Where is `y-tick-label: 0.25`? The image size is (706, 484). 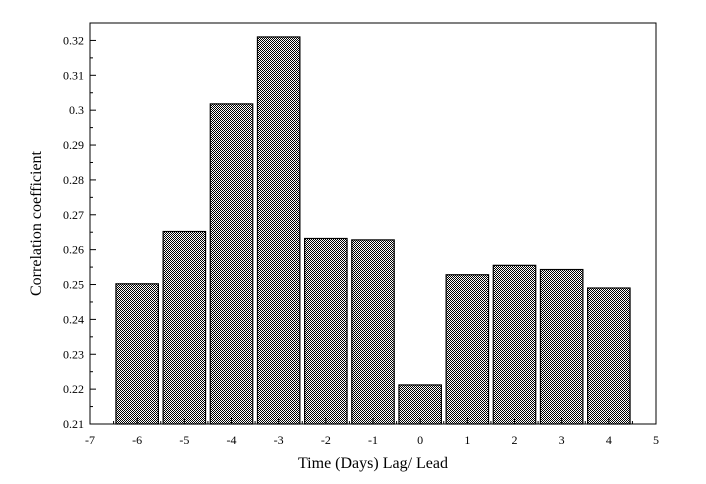
y-tick-label: 0.25 is located at coordinates (73, 285).